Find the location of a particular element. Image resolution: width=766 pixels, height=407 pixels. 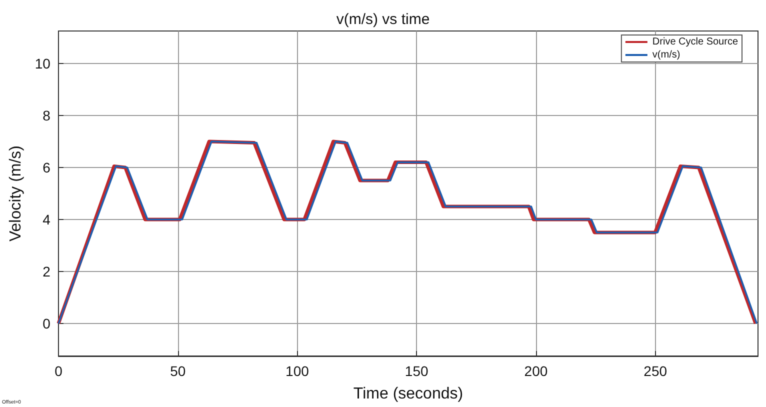

y-tick-label: 8 is located at coordinates (46, 116).